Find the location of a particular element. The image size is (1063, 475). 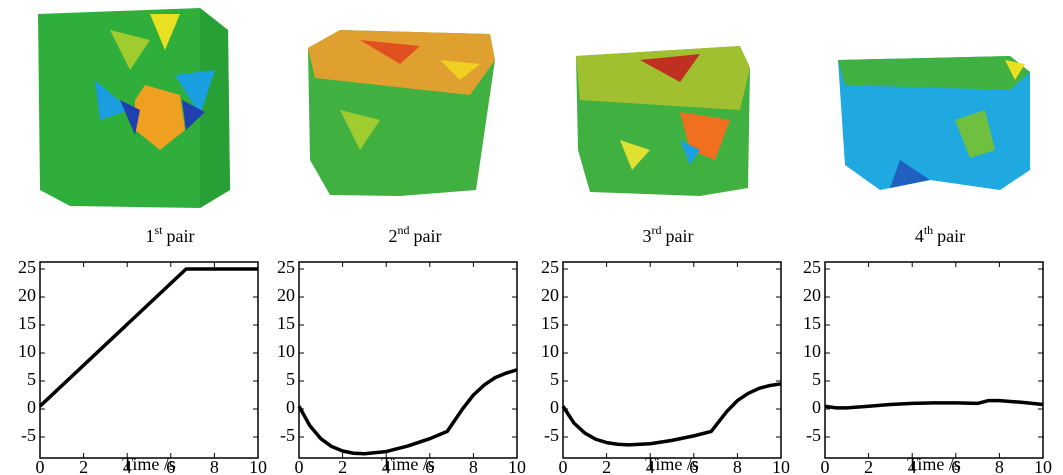

caption-suffix: st is located at coordinates (159, 230).